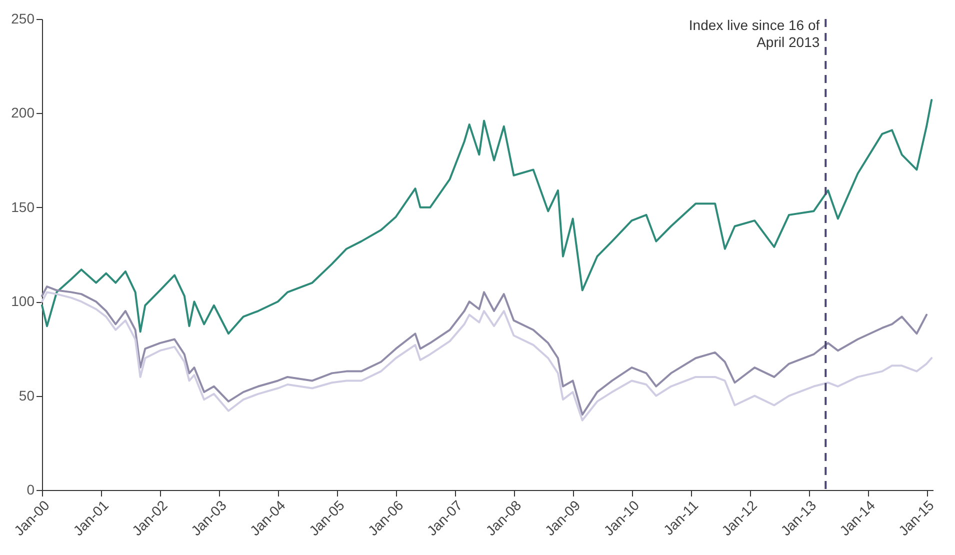 Image resolution: width=955 pixels, height=555 pixels. I want to click on y-tick-label: 100, so click(23, 301).